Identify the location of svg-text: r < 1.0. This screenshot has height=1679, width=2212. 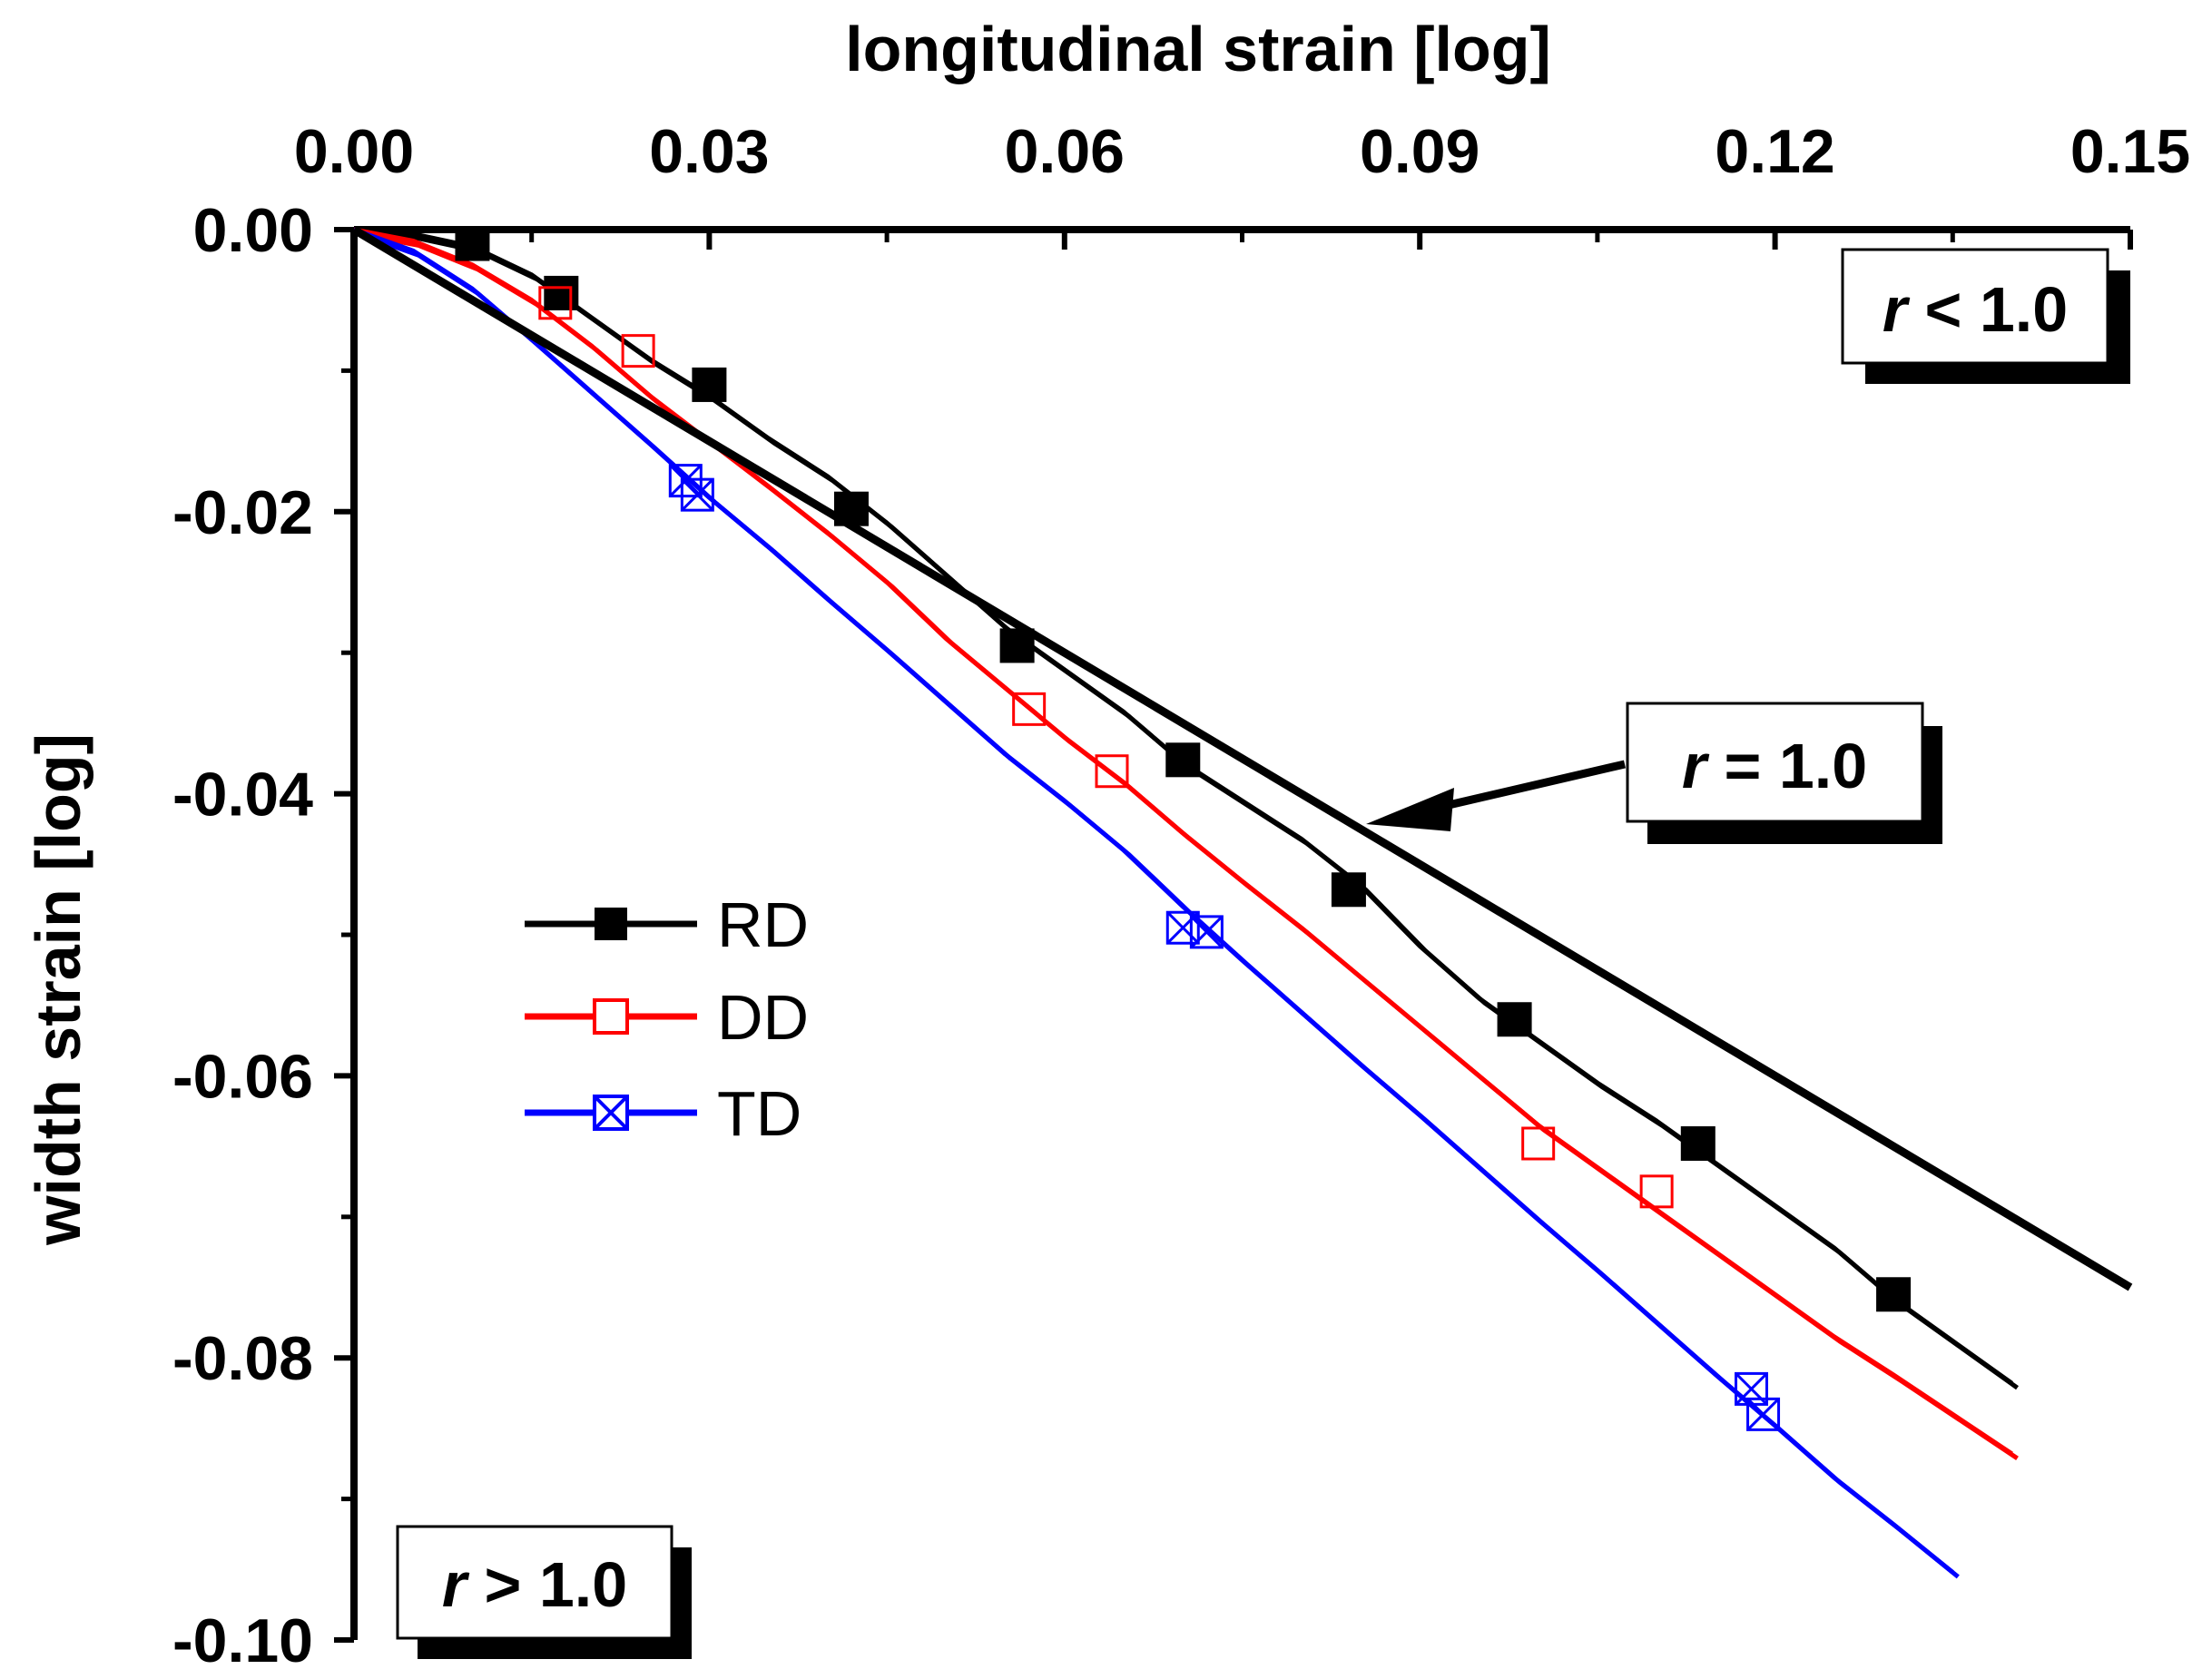
(1975, 309).